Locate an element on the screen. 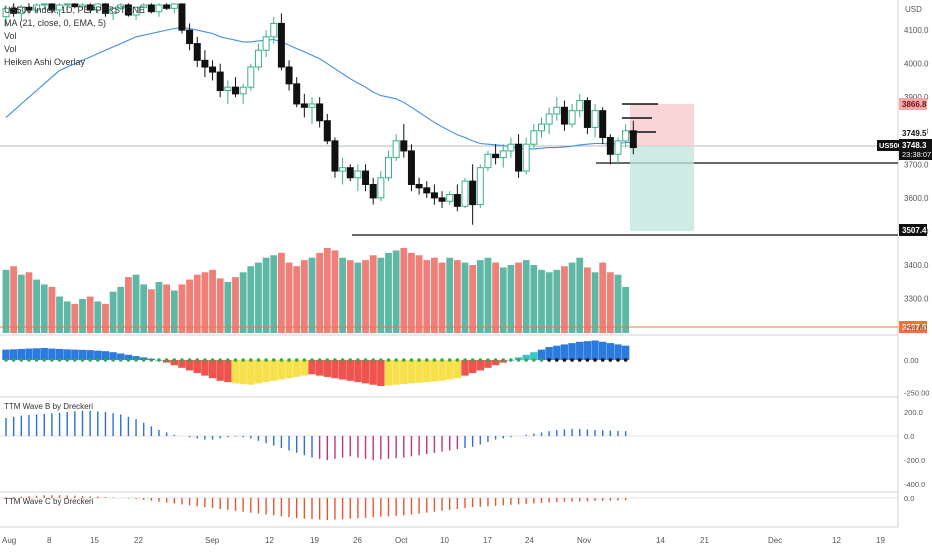  price-tick-label: 3300.0 is located at coordinates (916, 299).